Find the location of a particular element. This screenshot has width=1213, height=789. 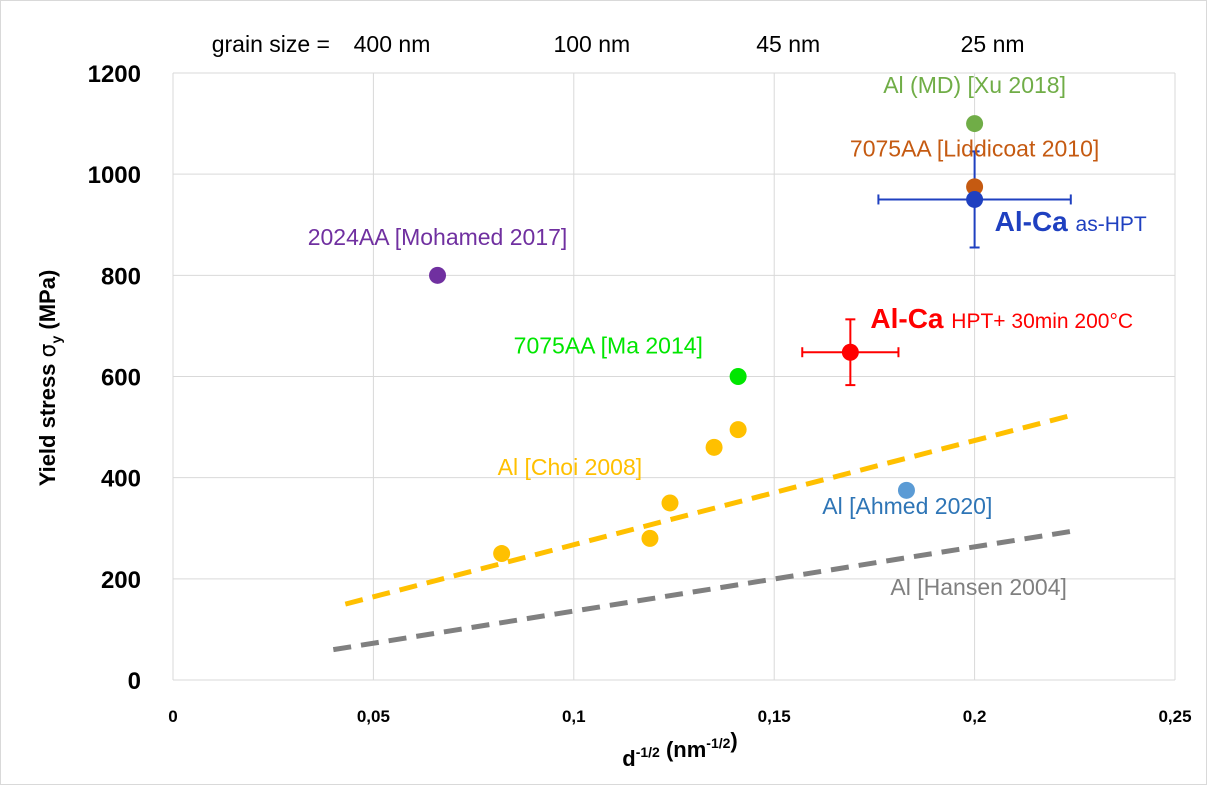

x-tick-label: 0,15 is located at coordinates (774, 716).